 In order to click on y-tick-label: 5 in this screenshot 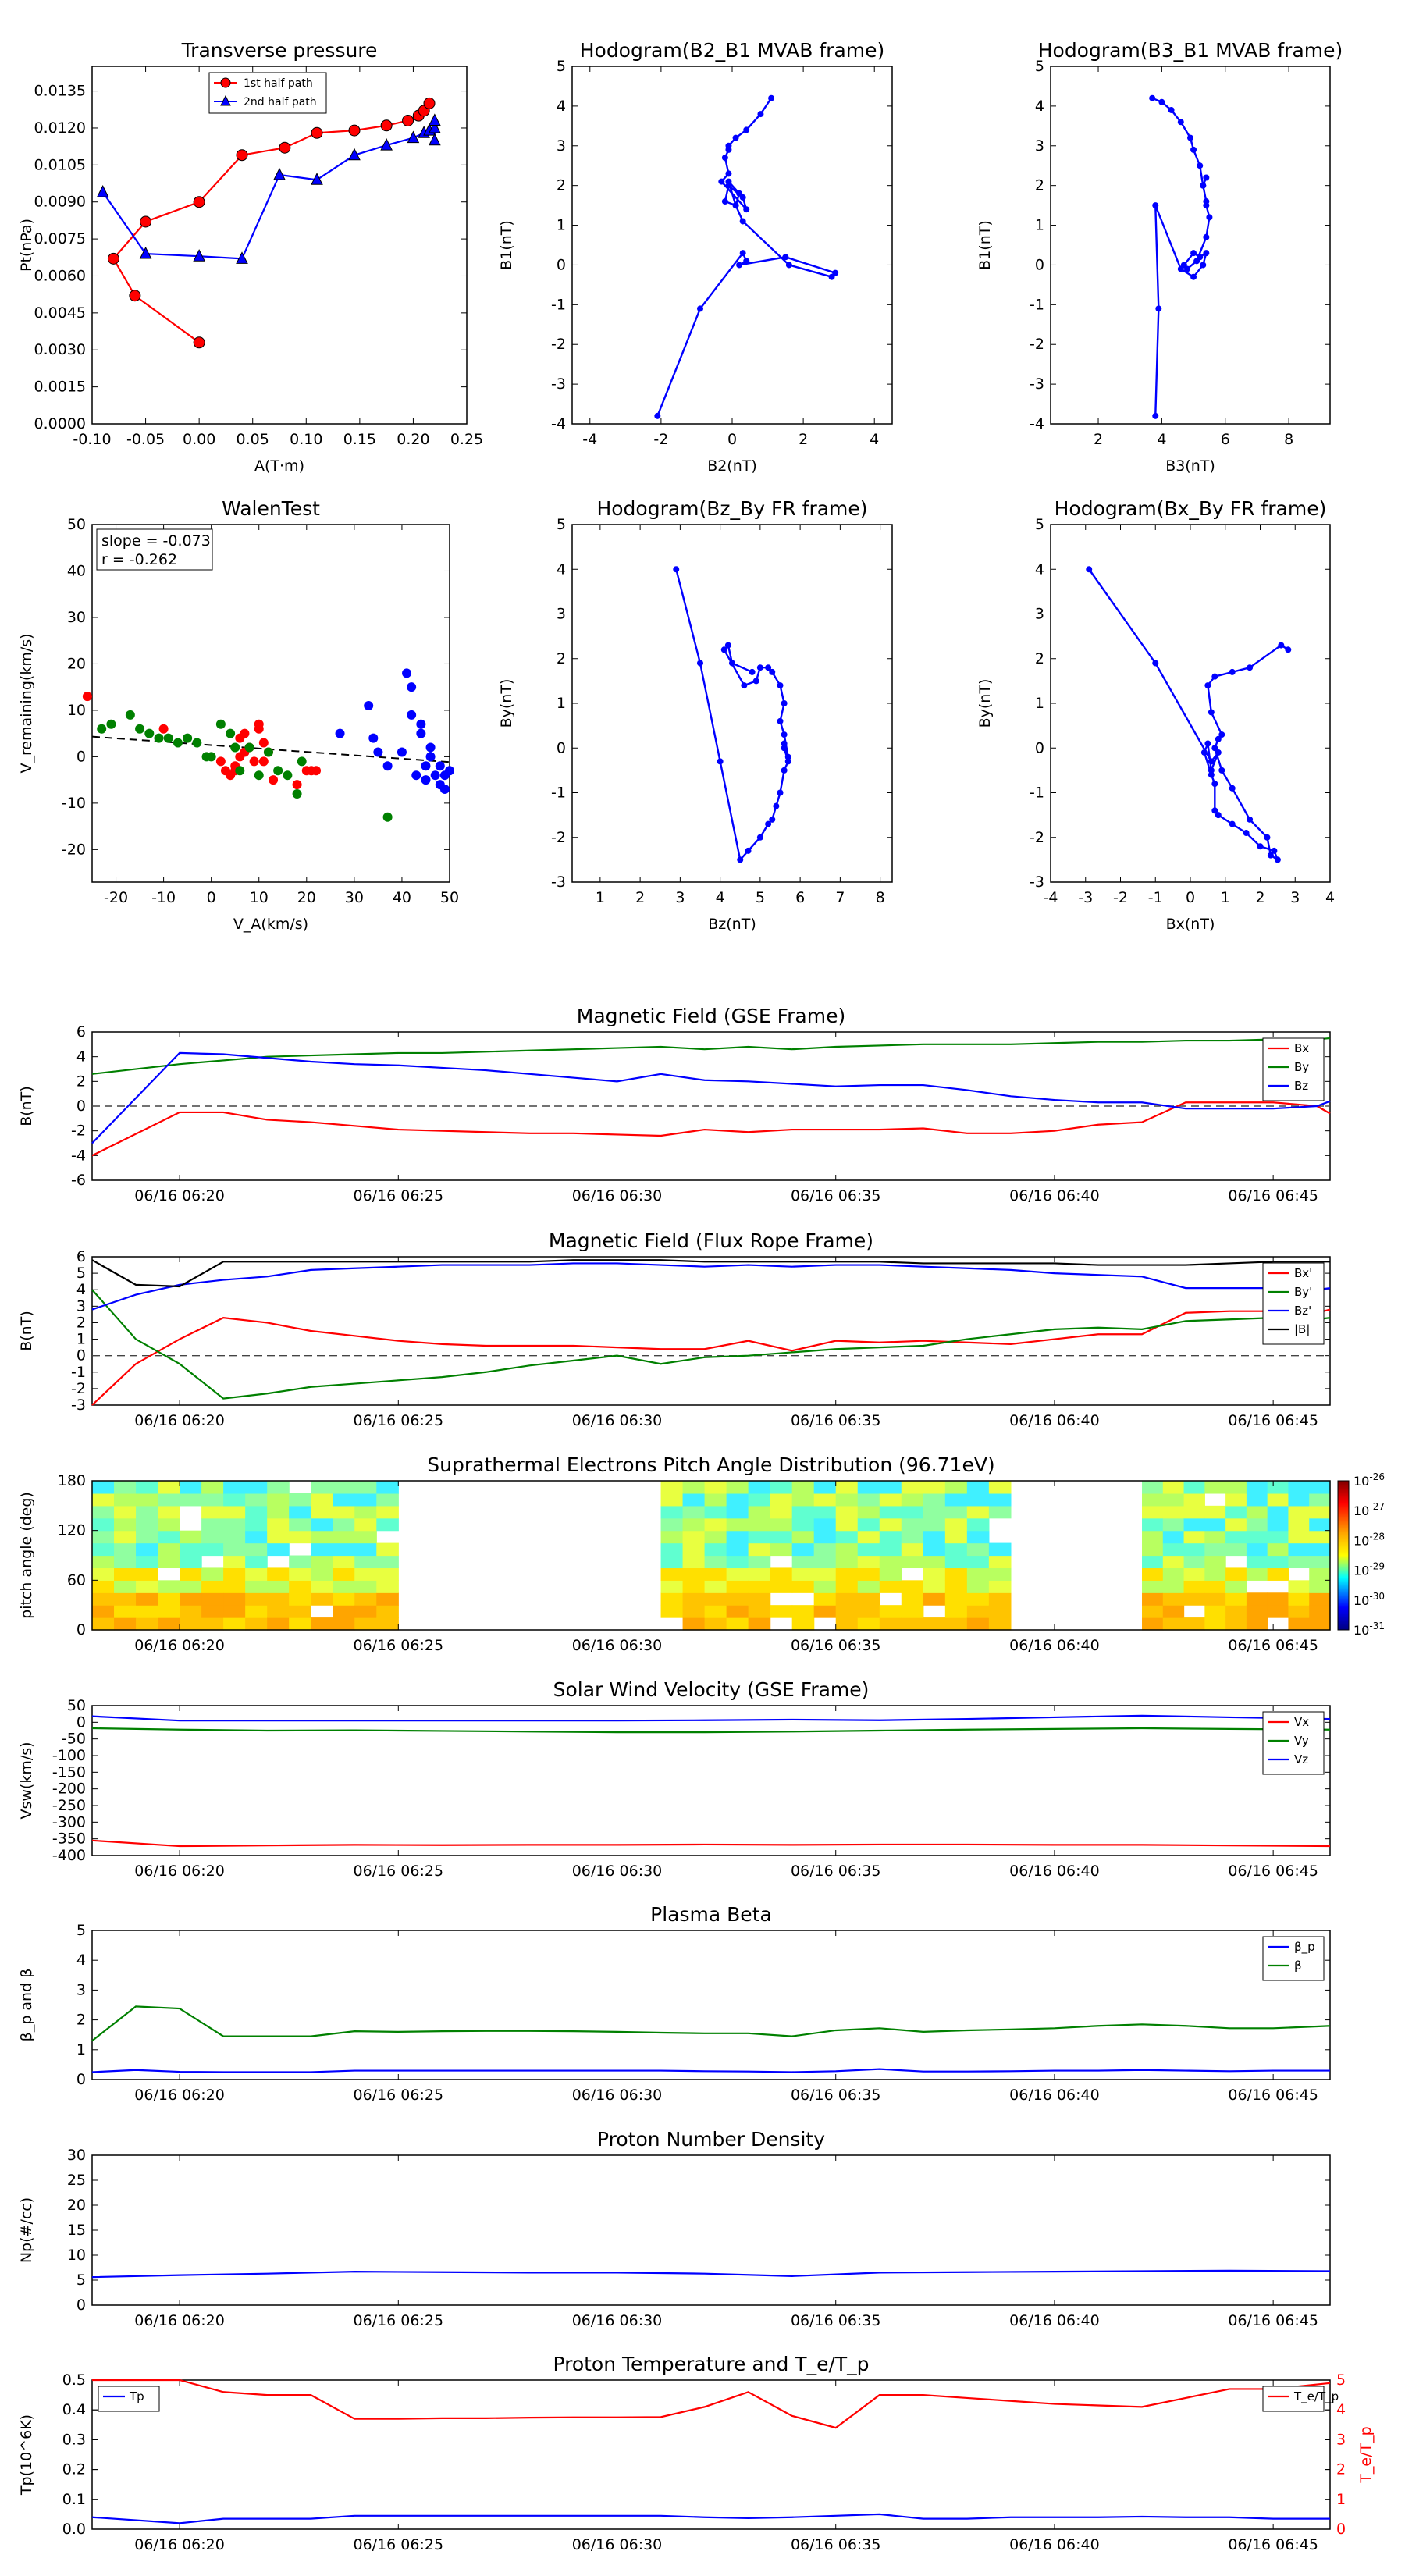, I will do `click(81, 1273)`.